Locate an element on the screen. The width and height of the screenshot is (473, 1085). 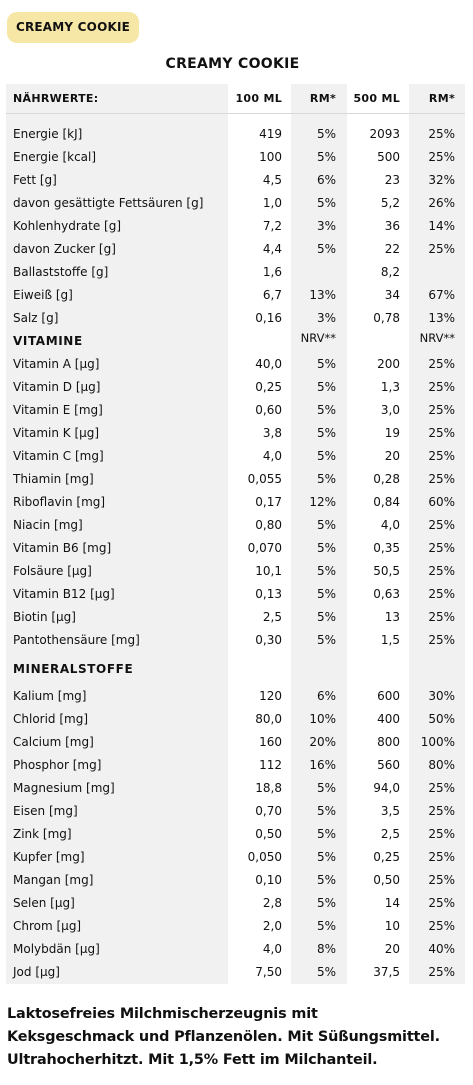
value-100ml: 4,0 is located at coordinates (272, 949).